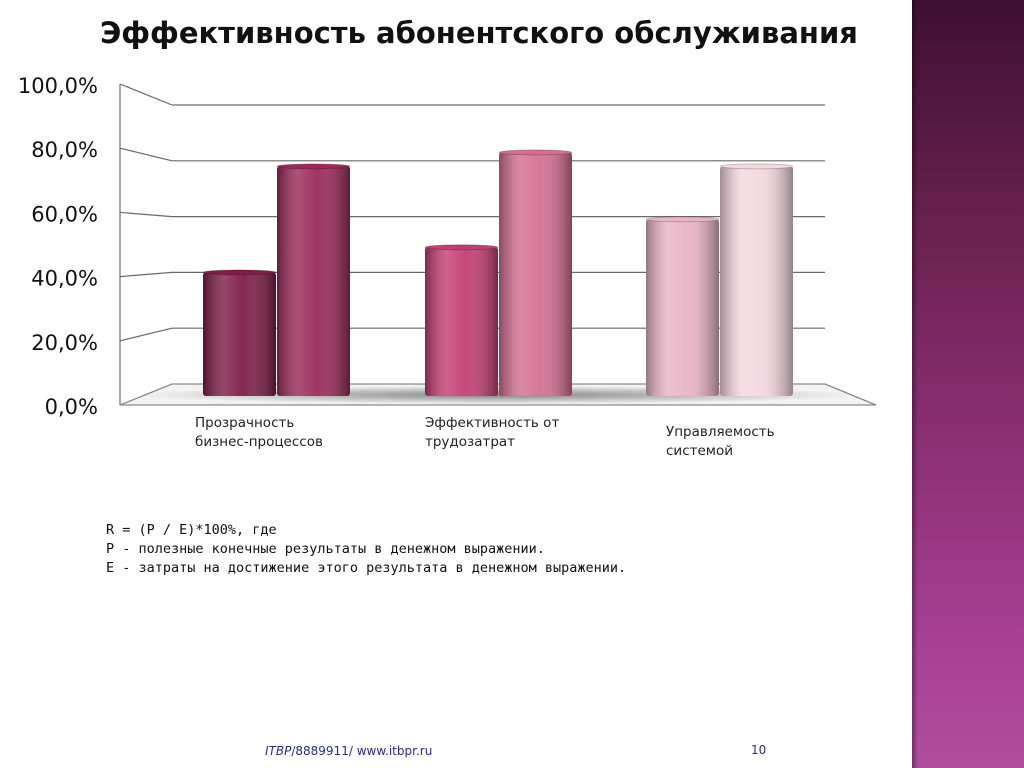 The width and height of the screenshot is (1024, 768). Describe the element at coordinates (64, 214) in the screenshot. I see `y-tick-label: 60,0%` at that location.